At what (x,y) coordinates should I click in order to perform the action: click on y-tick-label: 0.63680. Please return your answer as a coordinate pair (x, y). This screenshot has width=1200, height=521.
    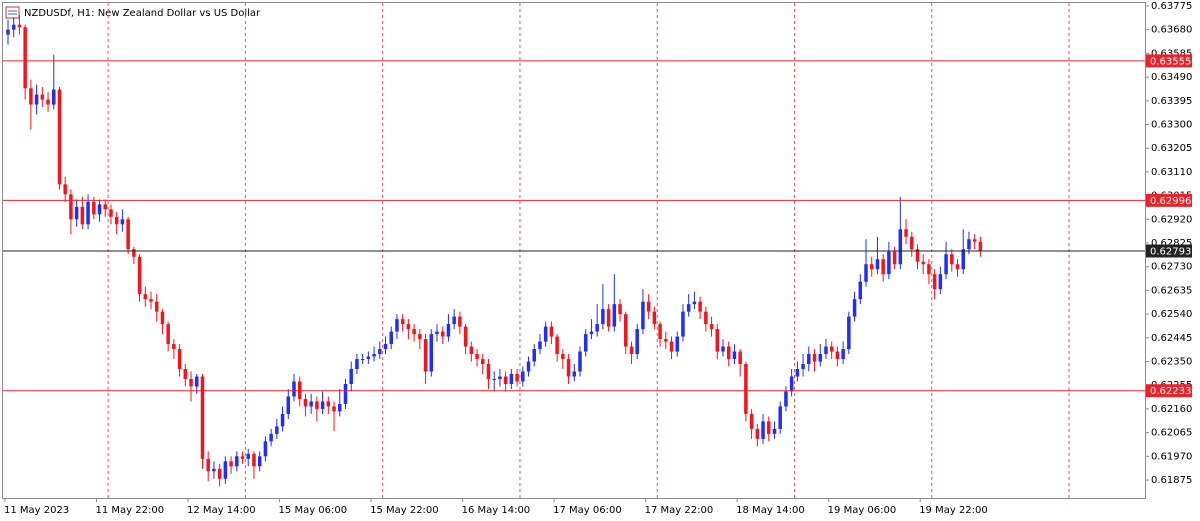
    Looking at the image, I should click on (1171, 30).